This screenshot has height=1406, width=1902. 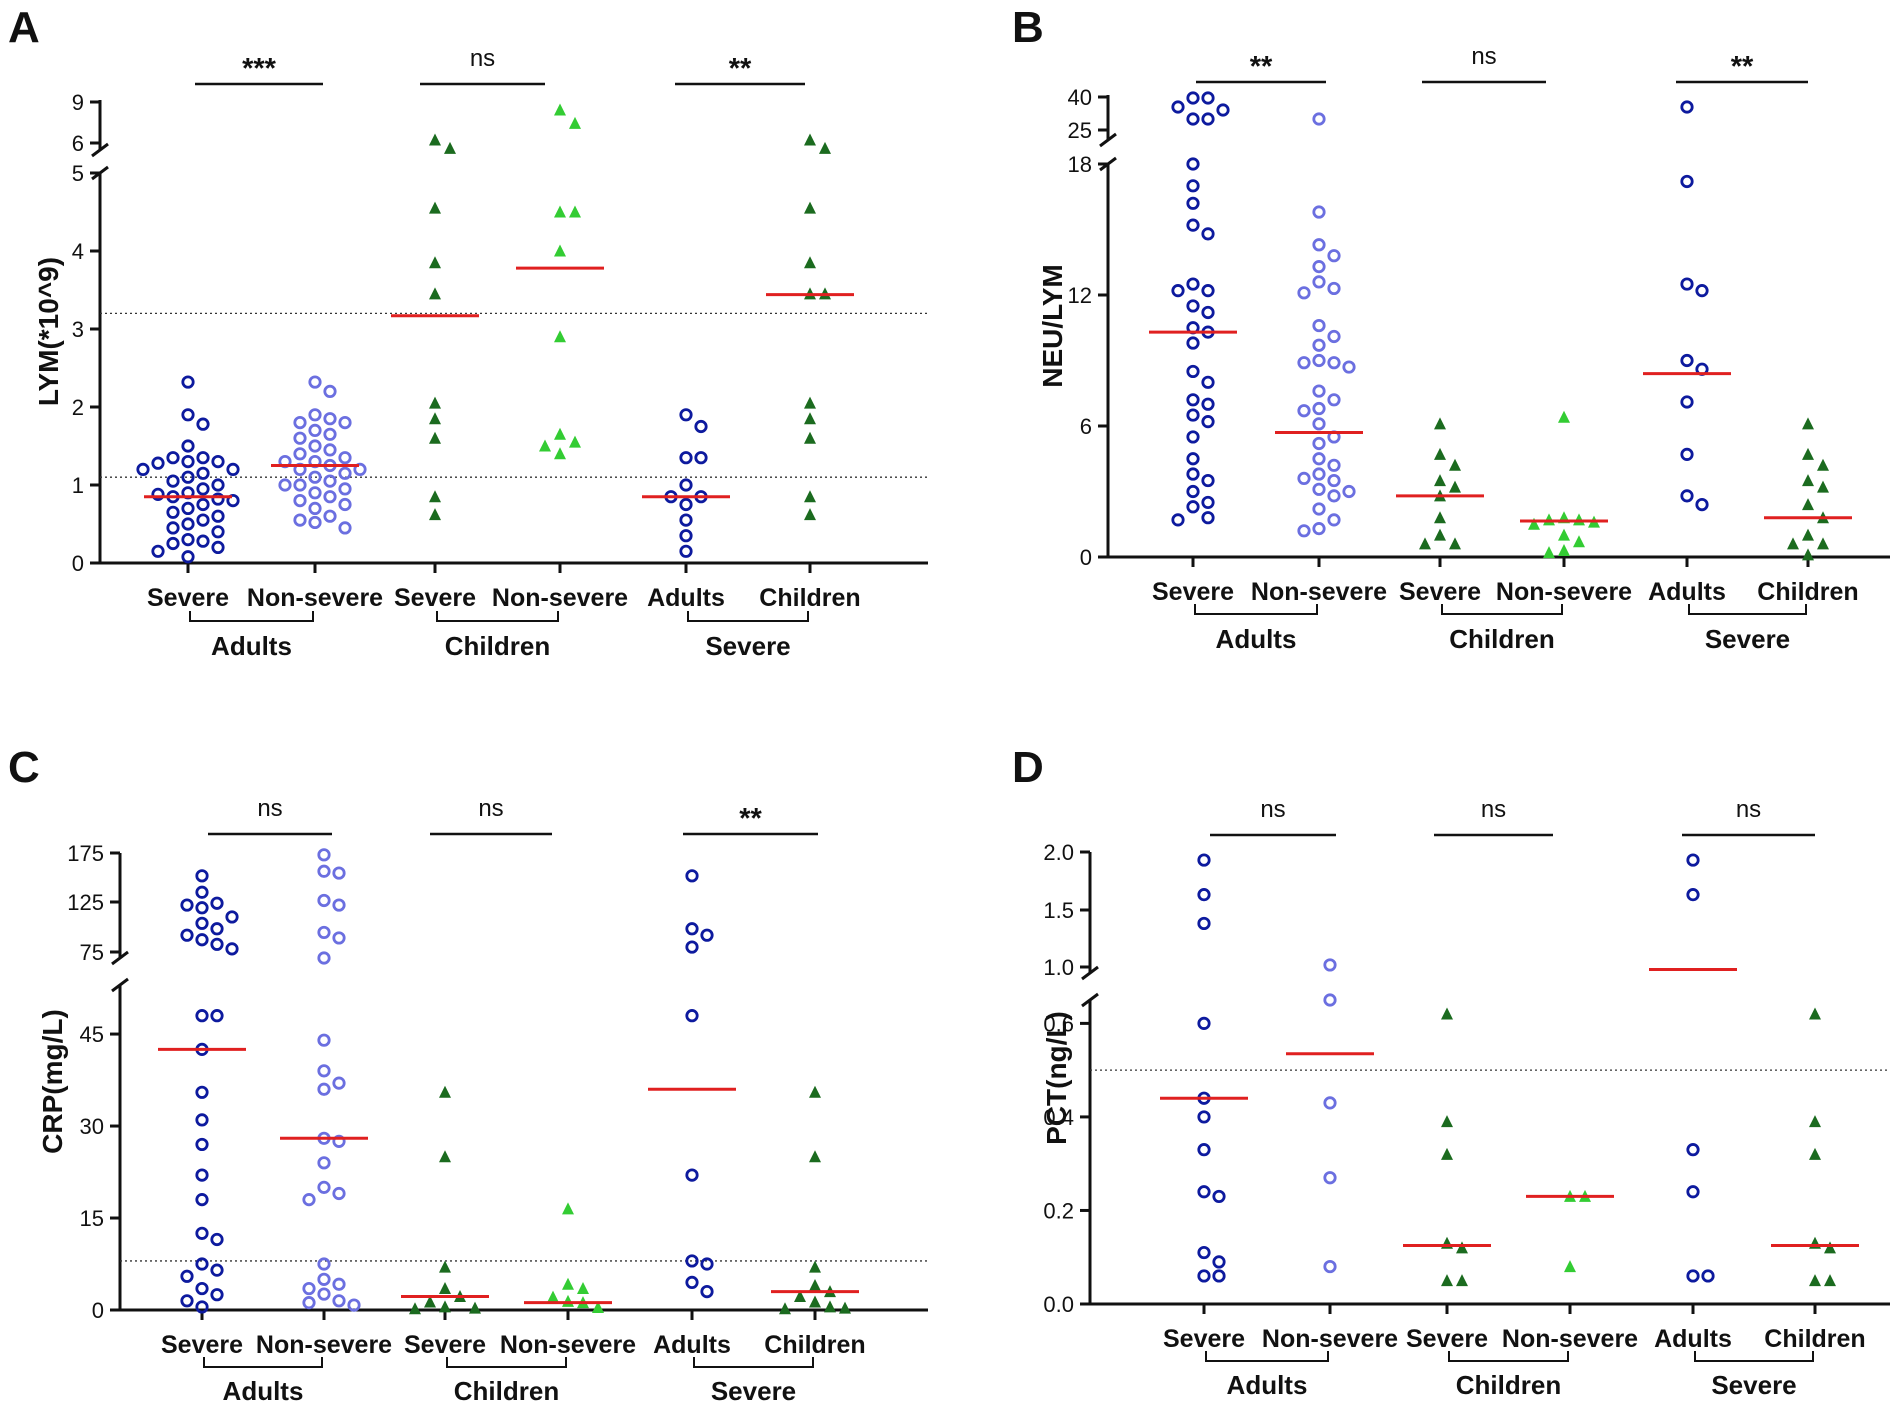 What do you see at coordinates (1080, 130) in the screenshot?
I see `y-tick-label: 25` at bounding box center [1080, 130].